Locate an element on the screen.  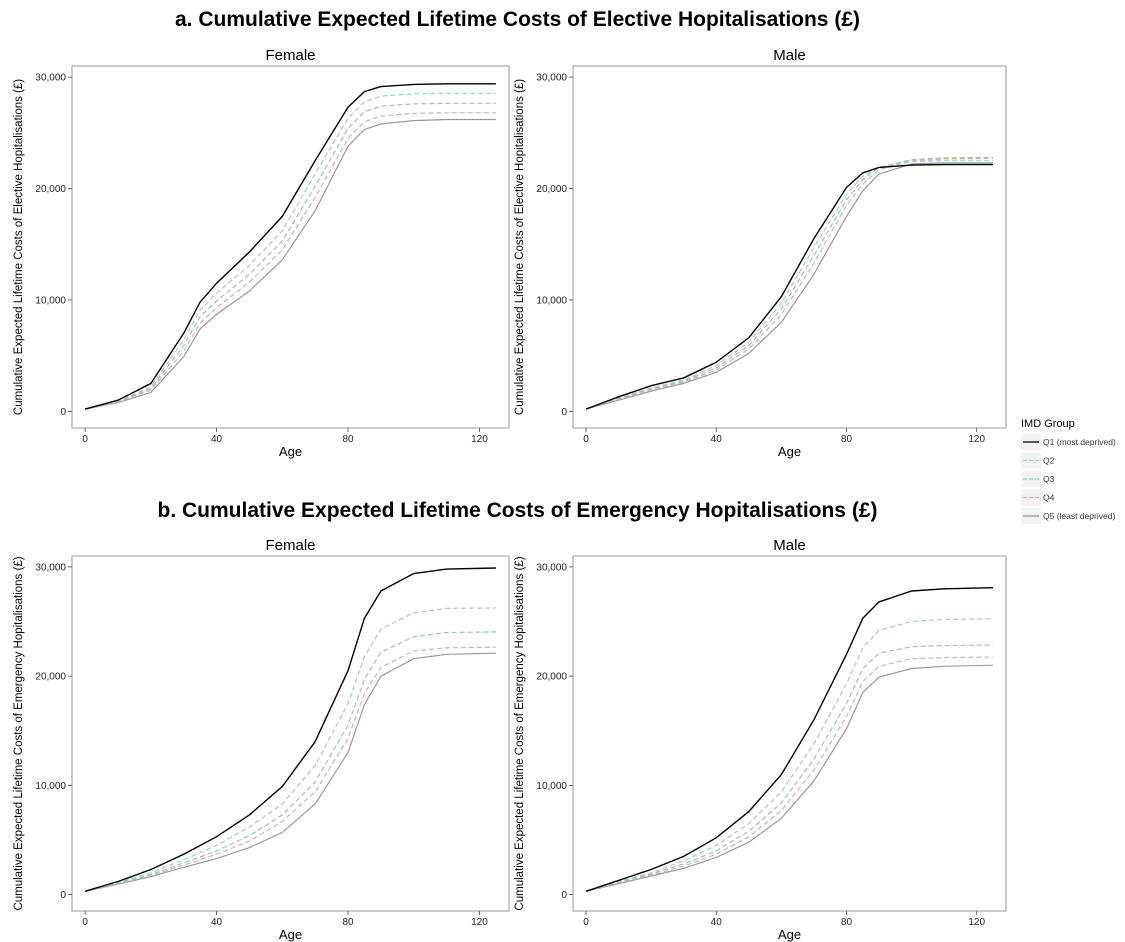
legend-label-q5: Q5 (least deprived) is located at coordinates (1079, 516).